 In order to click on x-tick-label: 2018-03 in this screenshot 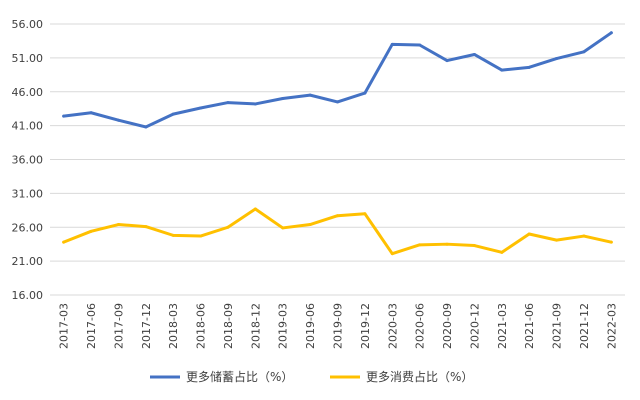, I will do `click(173, 326)`.